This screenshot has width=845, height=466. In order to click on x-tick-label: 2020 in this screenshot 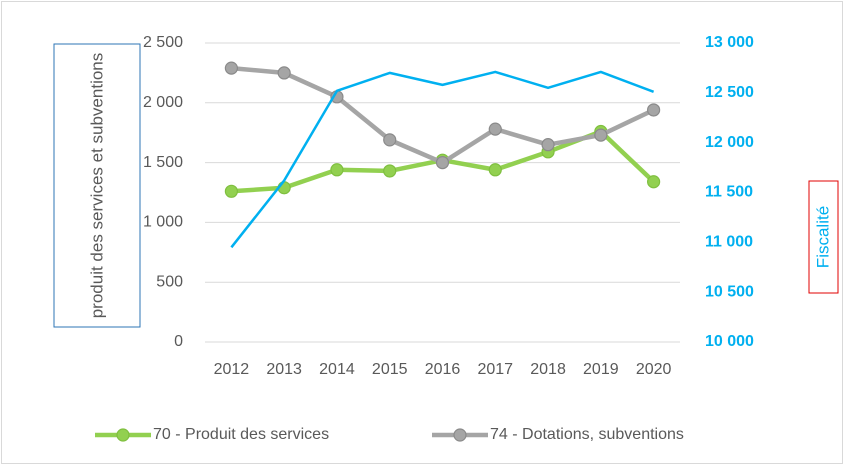, I will do `click(654, 369)`.